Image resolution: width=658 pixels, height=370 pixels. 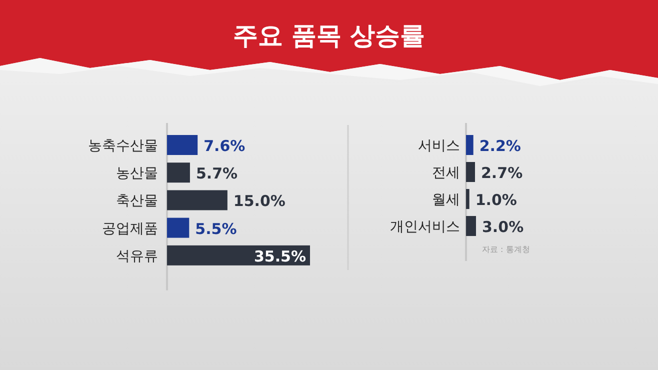 I want to click on y-tick-label: 개인서비스, so click(x=425, y=227).